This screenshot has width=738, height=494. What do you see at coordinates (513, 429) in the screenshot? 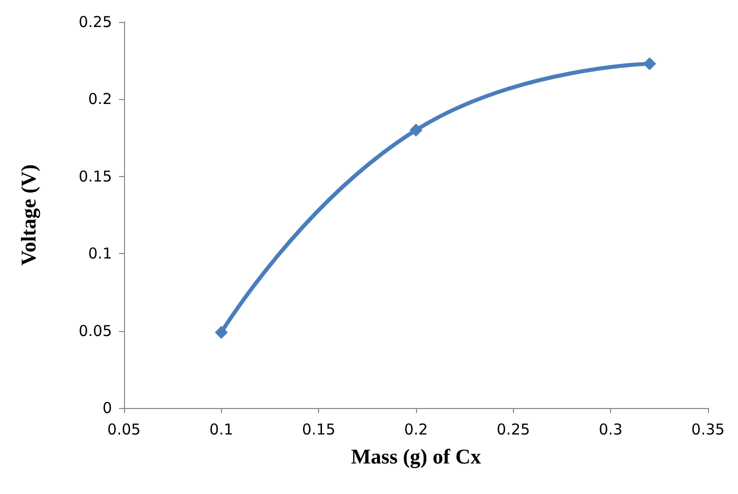
I see `x-tick-label: 0.25` at bounding box center [513, 429].